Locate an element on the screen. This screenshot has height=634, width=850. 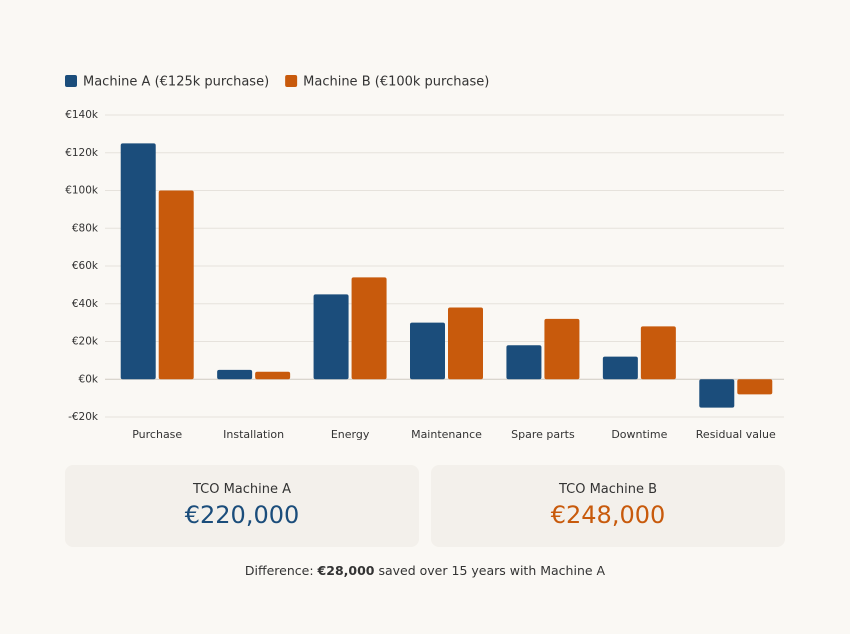
tco-card: TCO Machine B €248,000 is located at coordinates (608, 506).